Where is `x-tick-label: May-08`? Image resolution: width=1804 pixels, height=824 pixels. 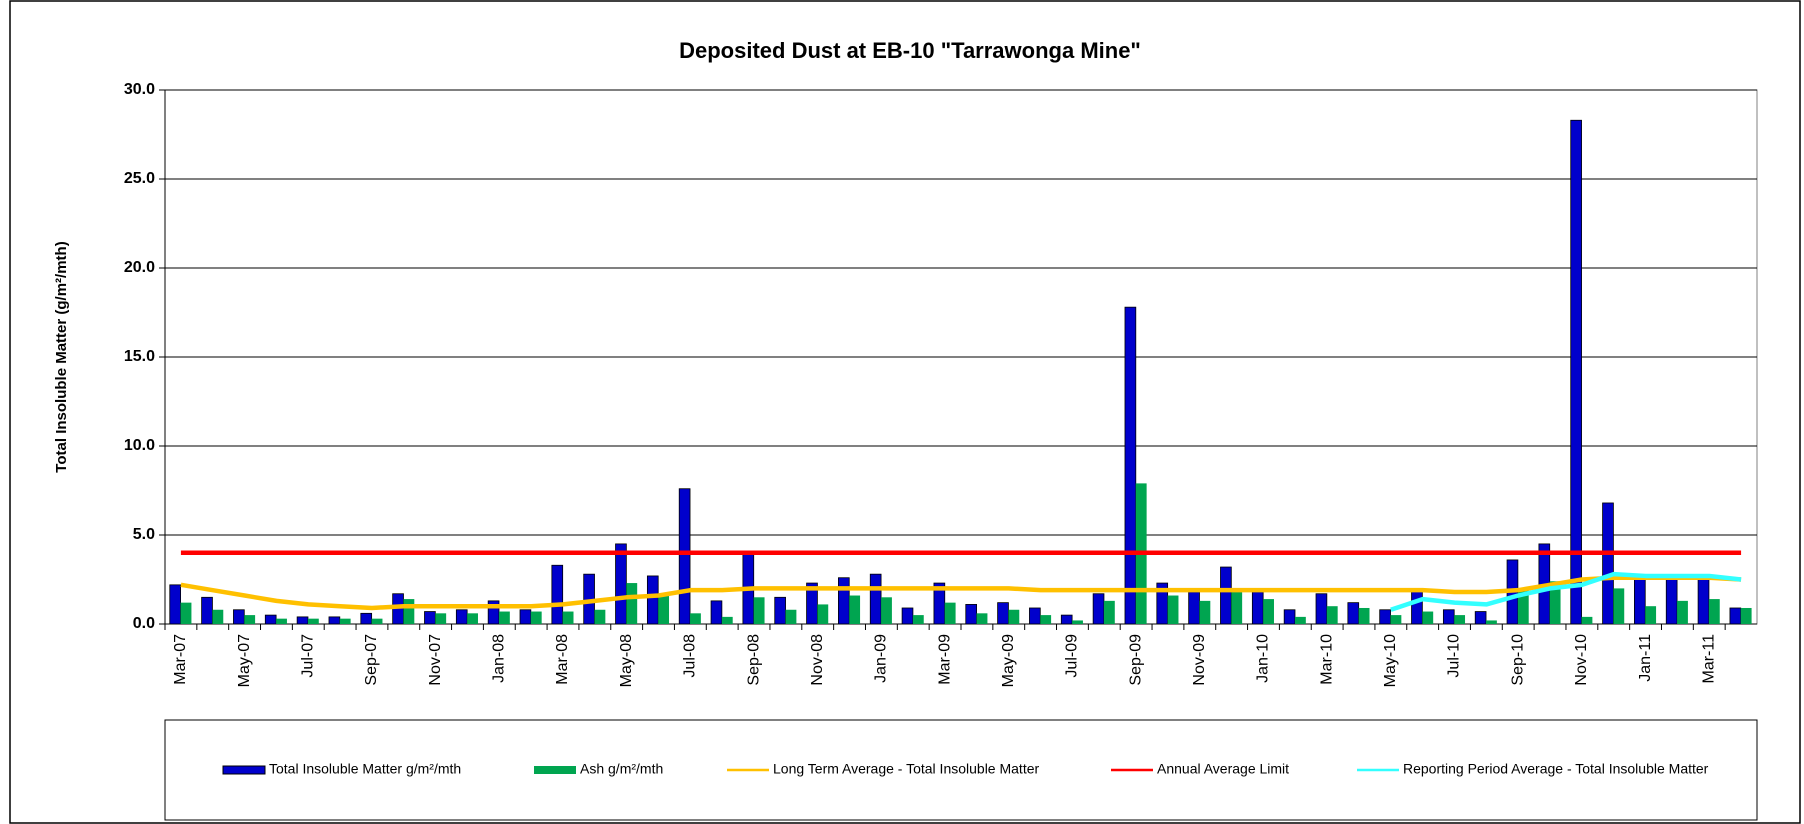
x-tick-label: May-08 is located at coordinates (626, 660).